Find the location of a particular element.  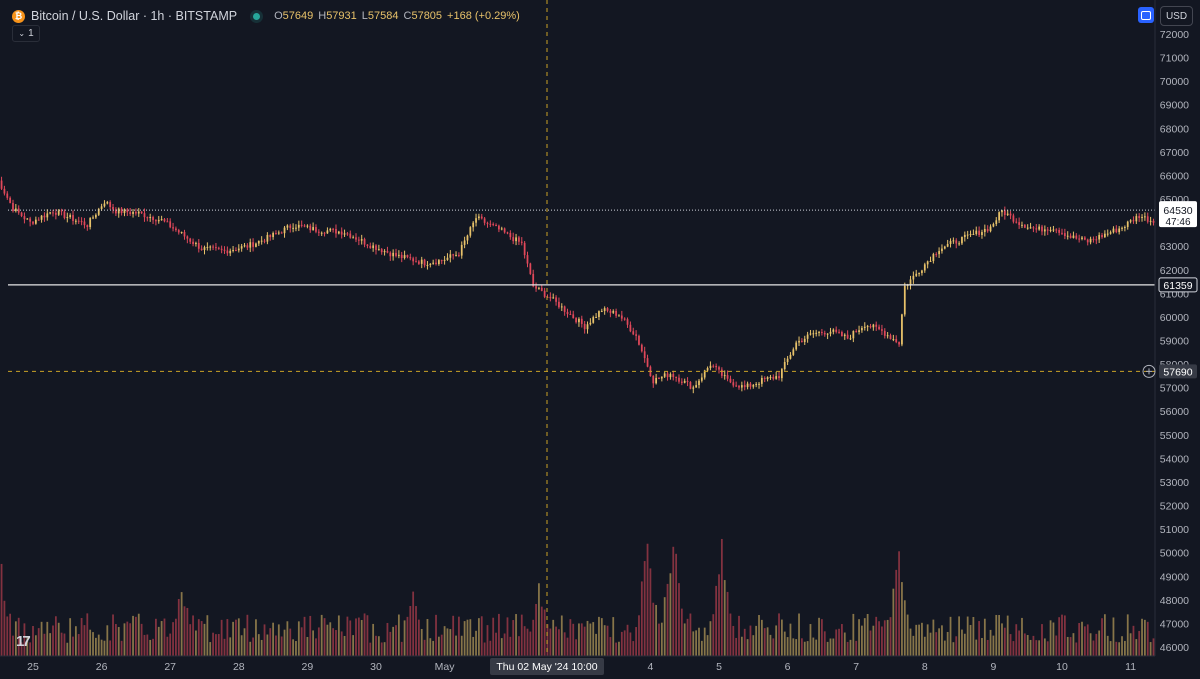

indicators-collapse-button: ⌄ 1 is located at coordinates (26, 33).